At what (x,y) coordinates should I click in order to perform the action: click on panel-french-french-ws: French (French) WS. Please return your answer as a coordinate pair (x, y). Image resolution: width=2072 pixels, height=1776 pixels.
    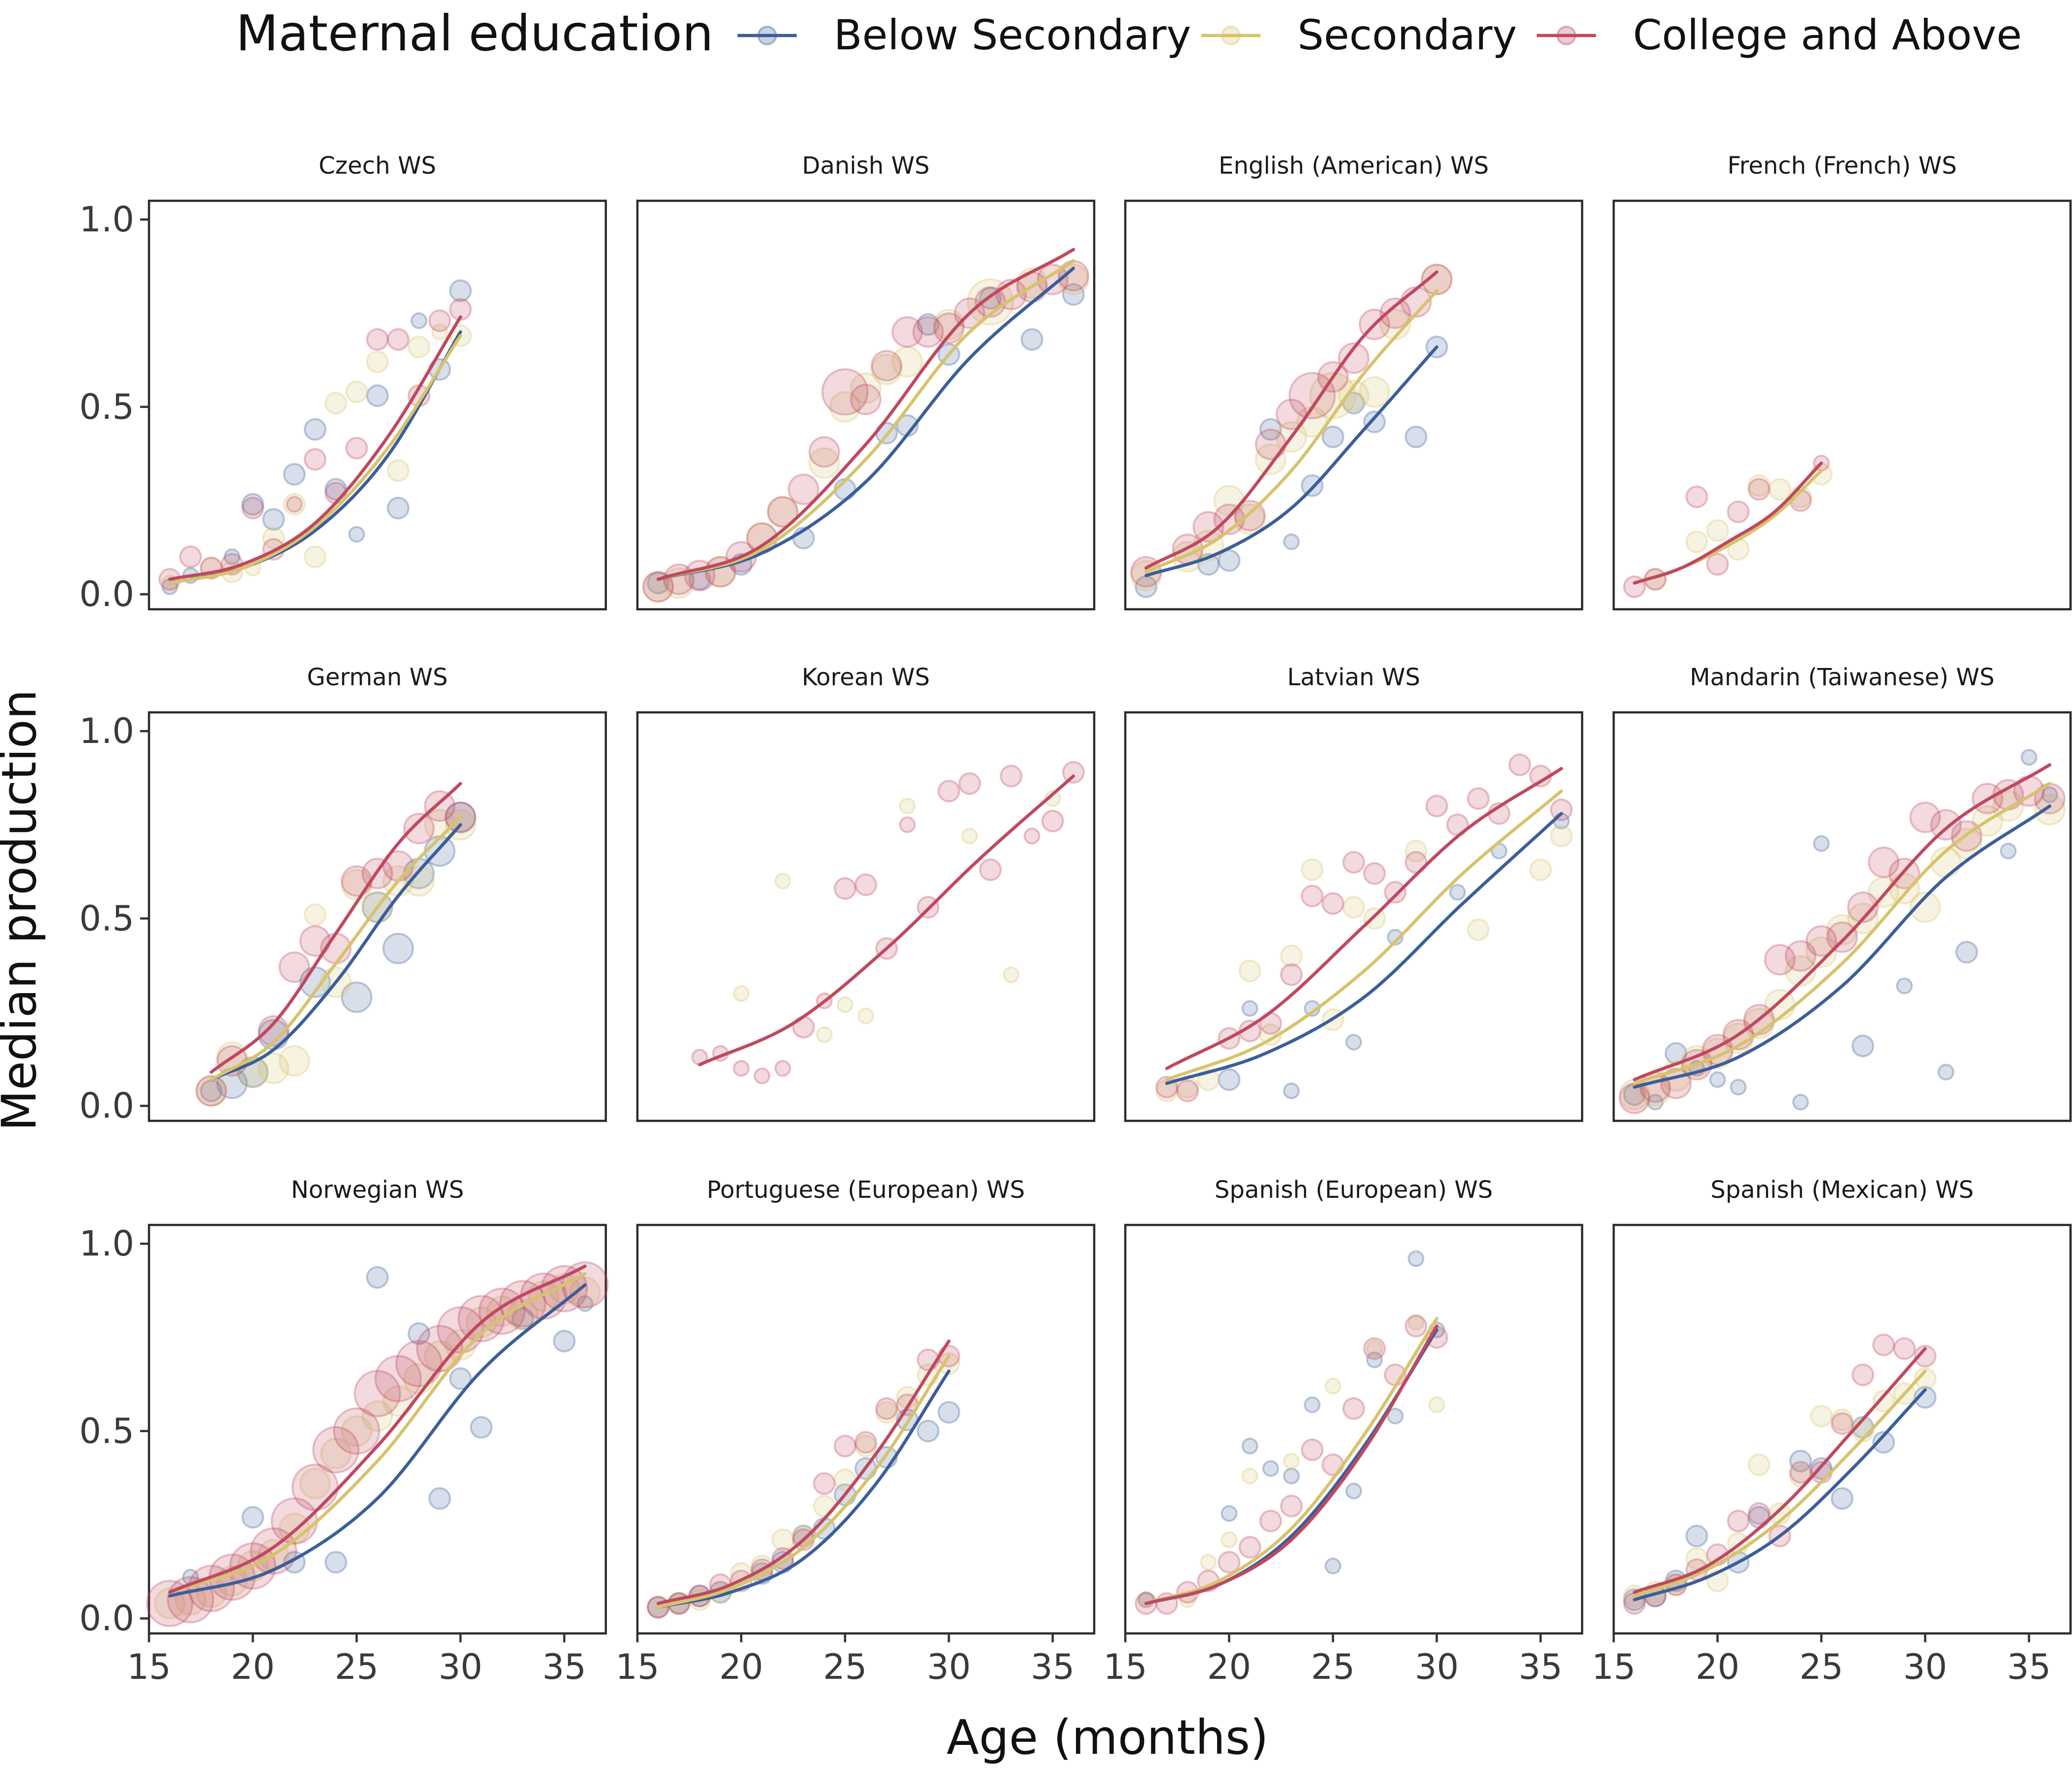
    Looking at the image, I should click on (1842, 381).